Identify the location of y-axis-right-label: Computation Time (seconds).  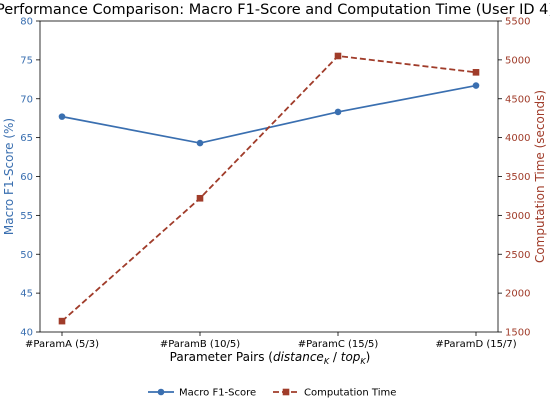
(540, 176).